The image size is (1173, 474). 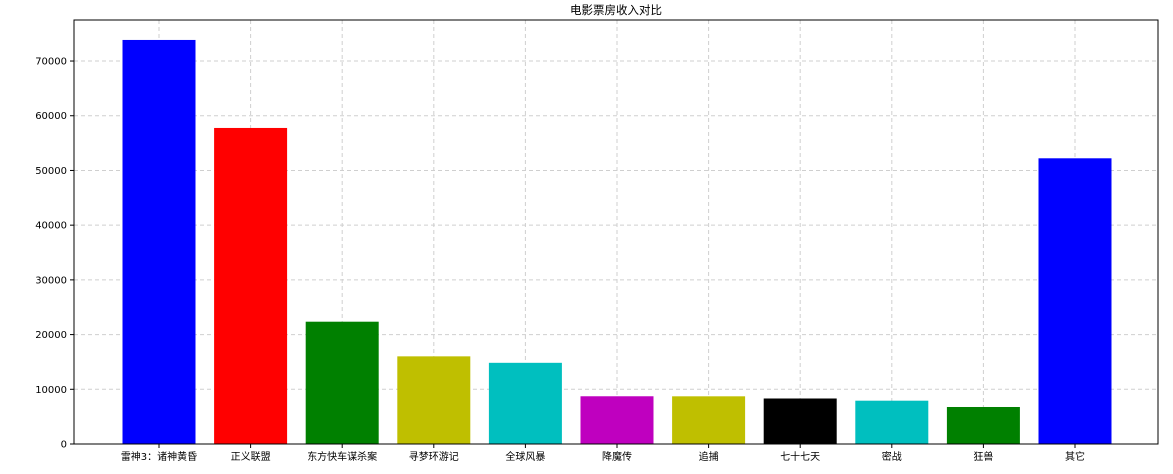 I want to click on y-tick-label: 40000, so click(x=51, y=226).